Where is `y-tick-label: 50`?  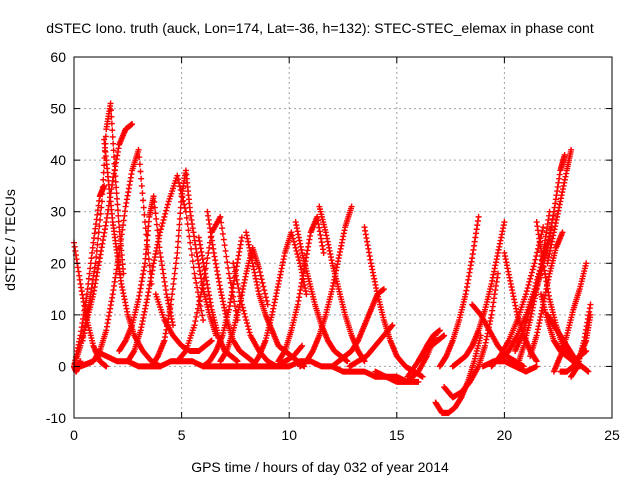
y-tick-label: 50 is located at coordinates (58, 109).